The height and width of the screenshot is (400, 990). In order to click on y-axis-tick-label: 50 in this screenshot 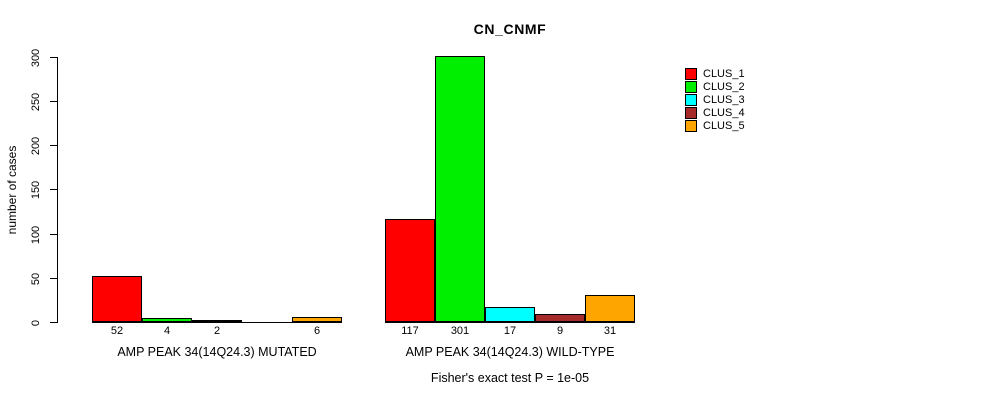, I will do `click(36, 278)`.